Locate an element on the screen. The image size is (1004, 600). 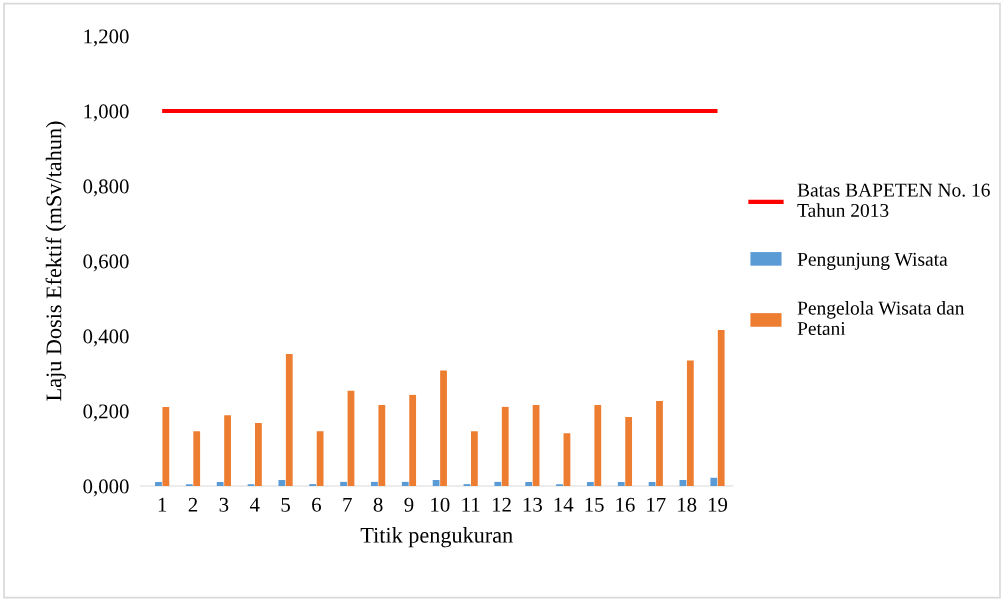
x-tick-label: 7 is located at coordinates (347, 504).